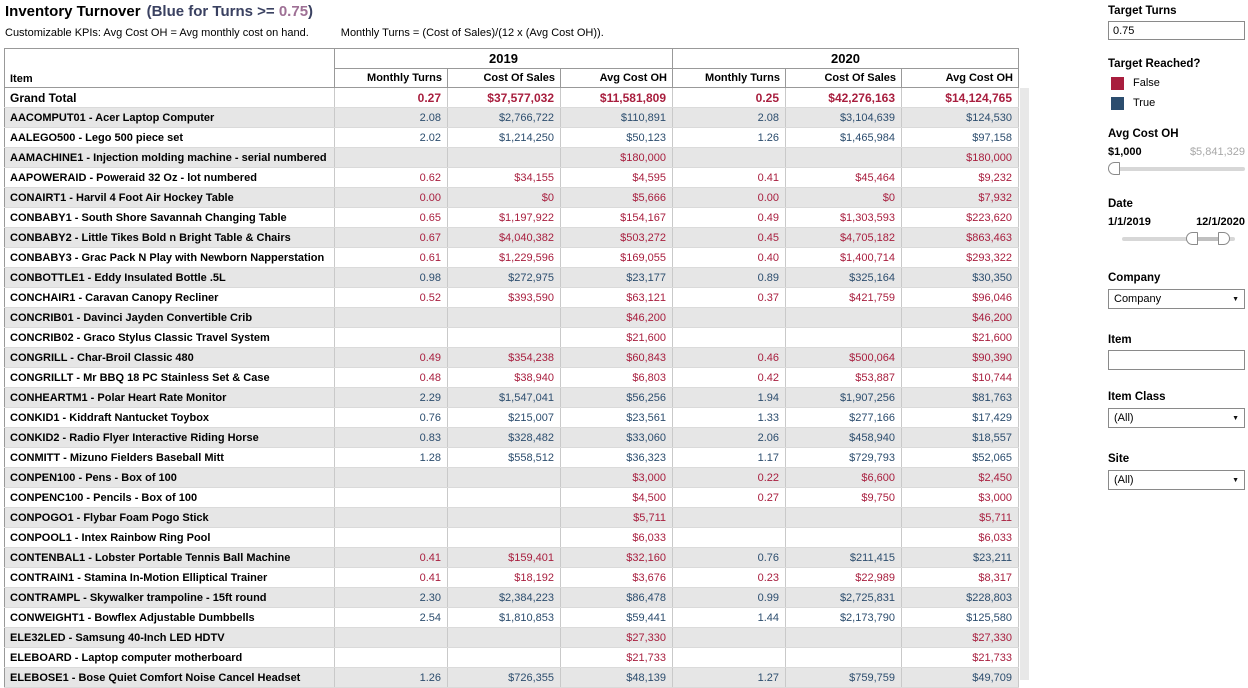 Image resolution: width=1248 pixels, height=688 pixels. What do you see at coordinates (169, 68) in the screenshot?
I see `column-header-item: Item` at bounding box center [169, 68].